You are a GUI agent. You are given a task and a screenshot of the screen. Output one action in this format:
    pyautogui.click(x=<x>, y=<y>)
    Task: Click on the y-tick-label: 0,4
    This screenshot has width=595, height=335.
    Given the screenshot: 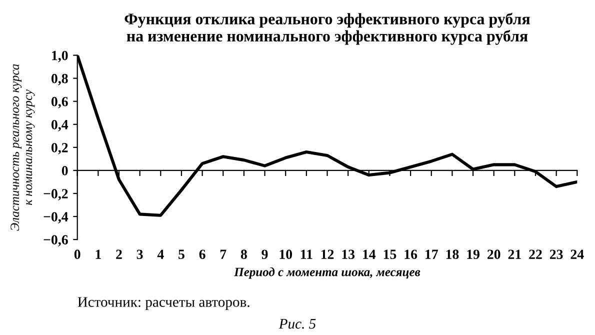 What is the action you would take?
    pyautogui.click(x=59, y=126)
    